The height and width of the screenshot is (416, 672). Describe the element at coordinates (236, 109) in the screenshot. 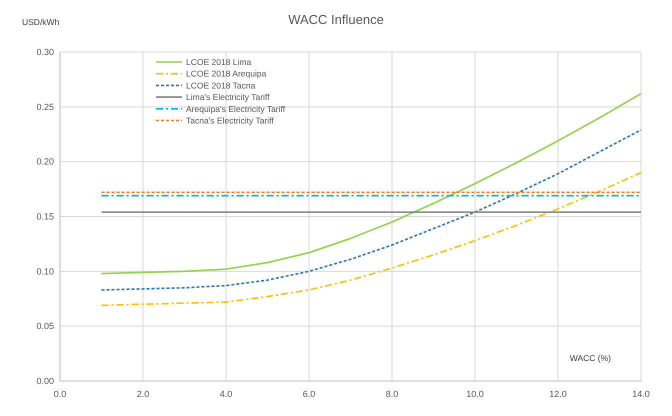

I see `legend-label: Arequipa's Electricity Tariff` at that location.